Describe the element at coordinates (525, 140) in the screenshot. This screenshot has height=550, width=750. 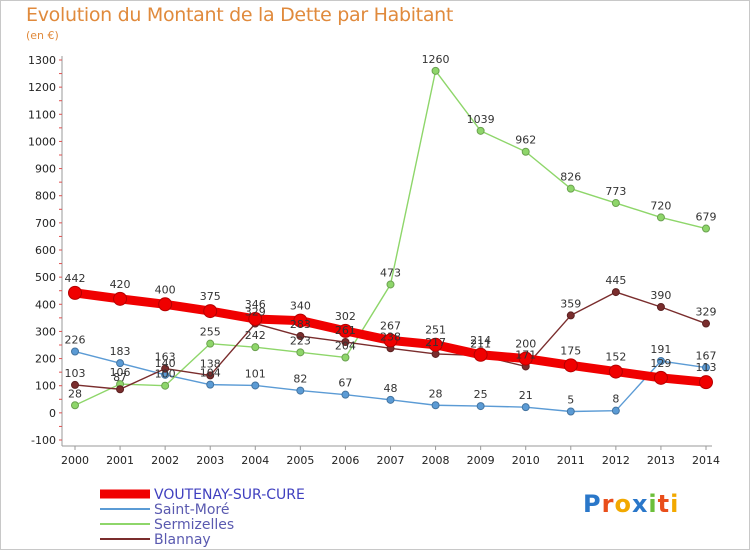
I see `data-label-sermizelles: 962` at that location.